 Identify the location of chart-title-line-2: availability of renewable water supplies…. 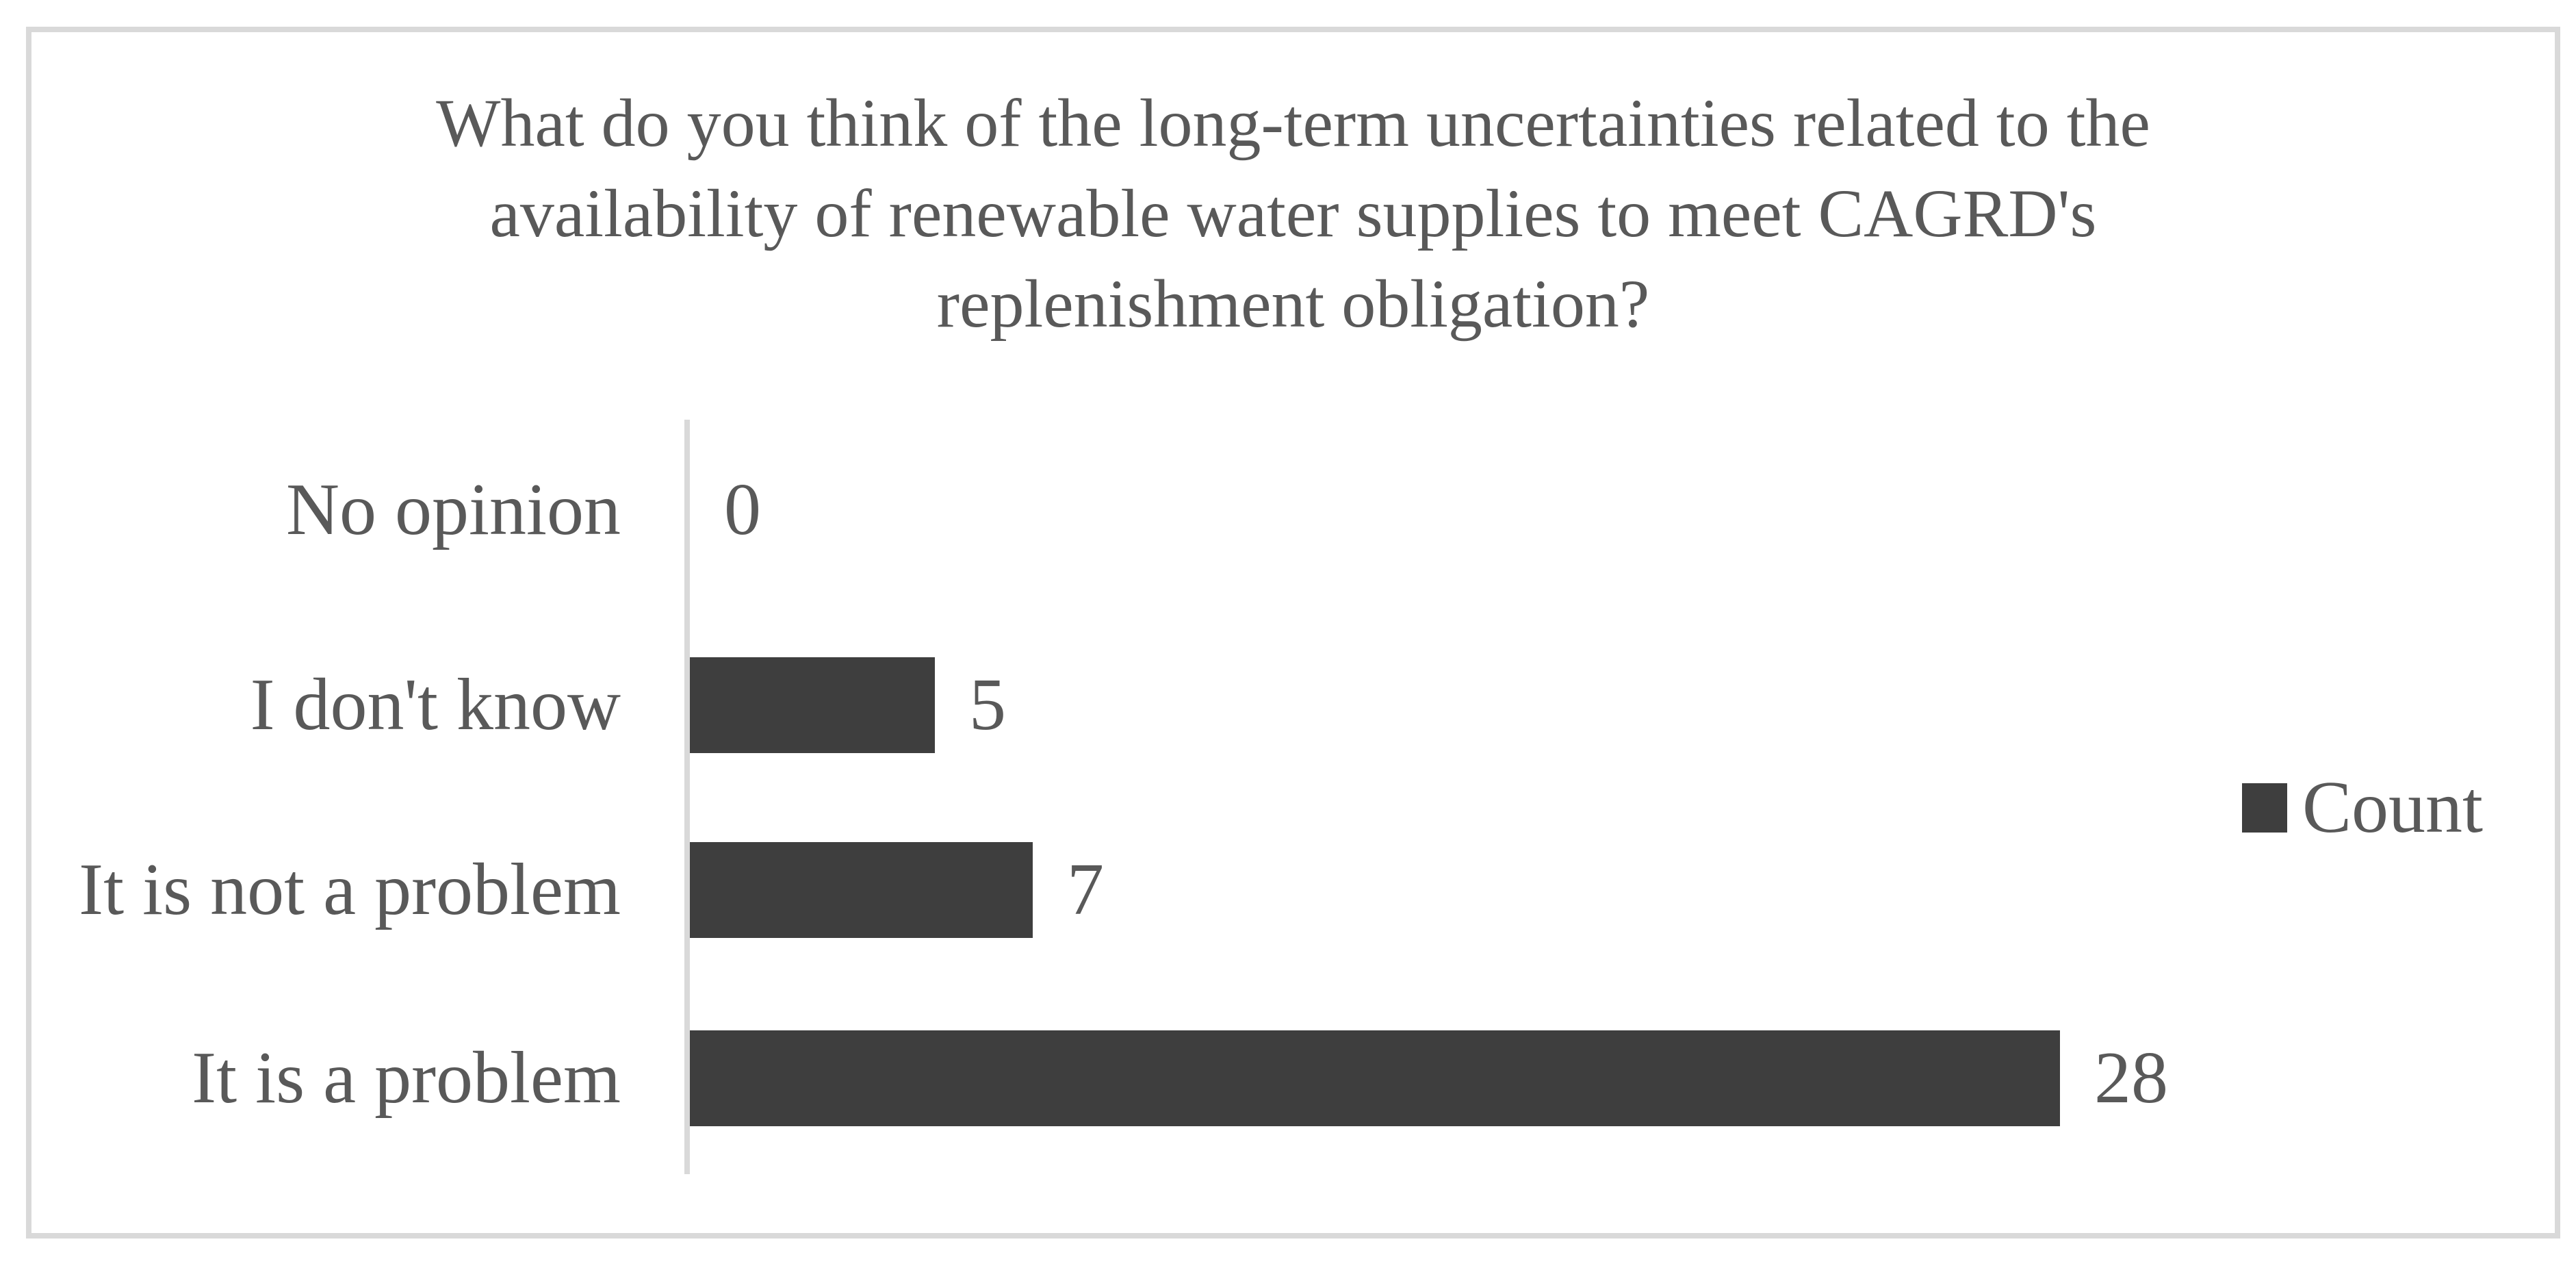
(1293, 213).